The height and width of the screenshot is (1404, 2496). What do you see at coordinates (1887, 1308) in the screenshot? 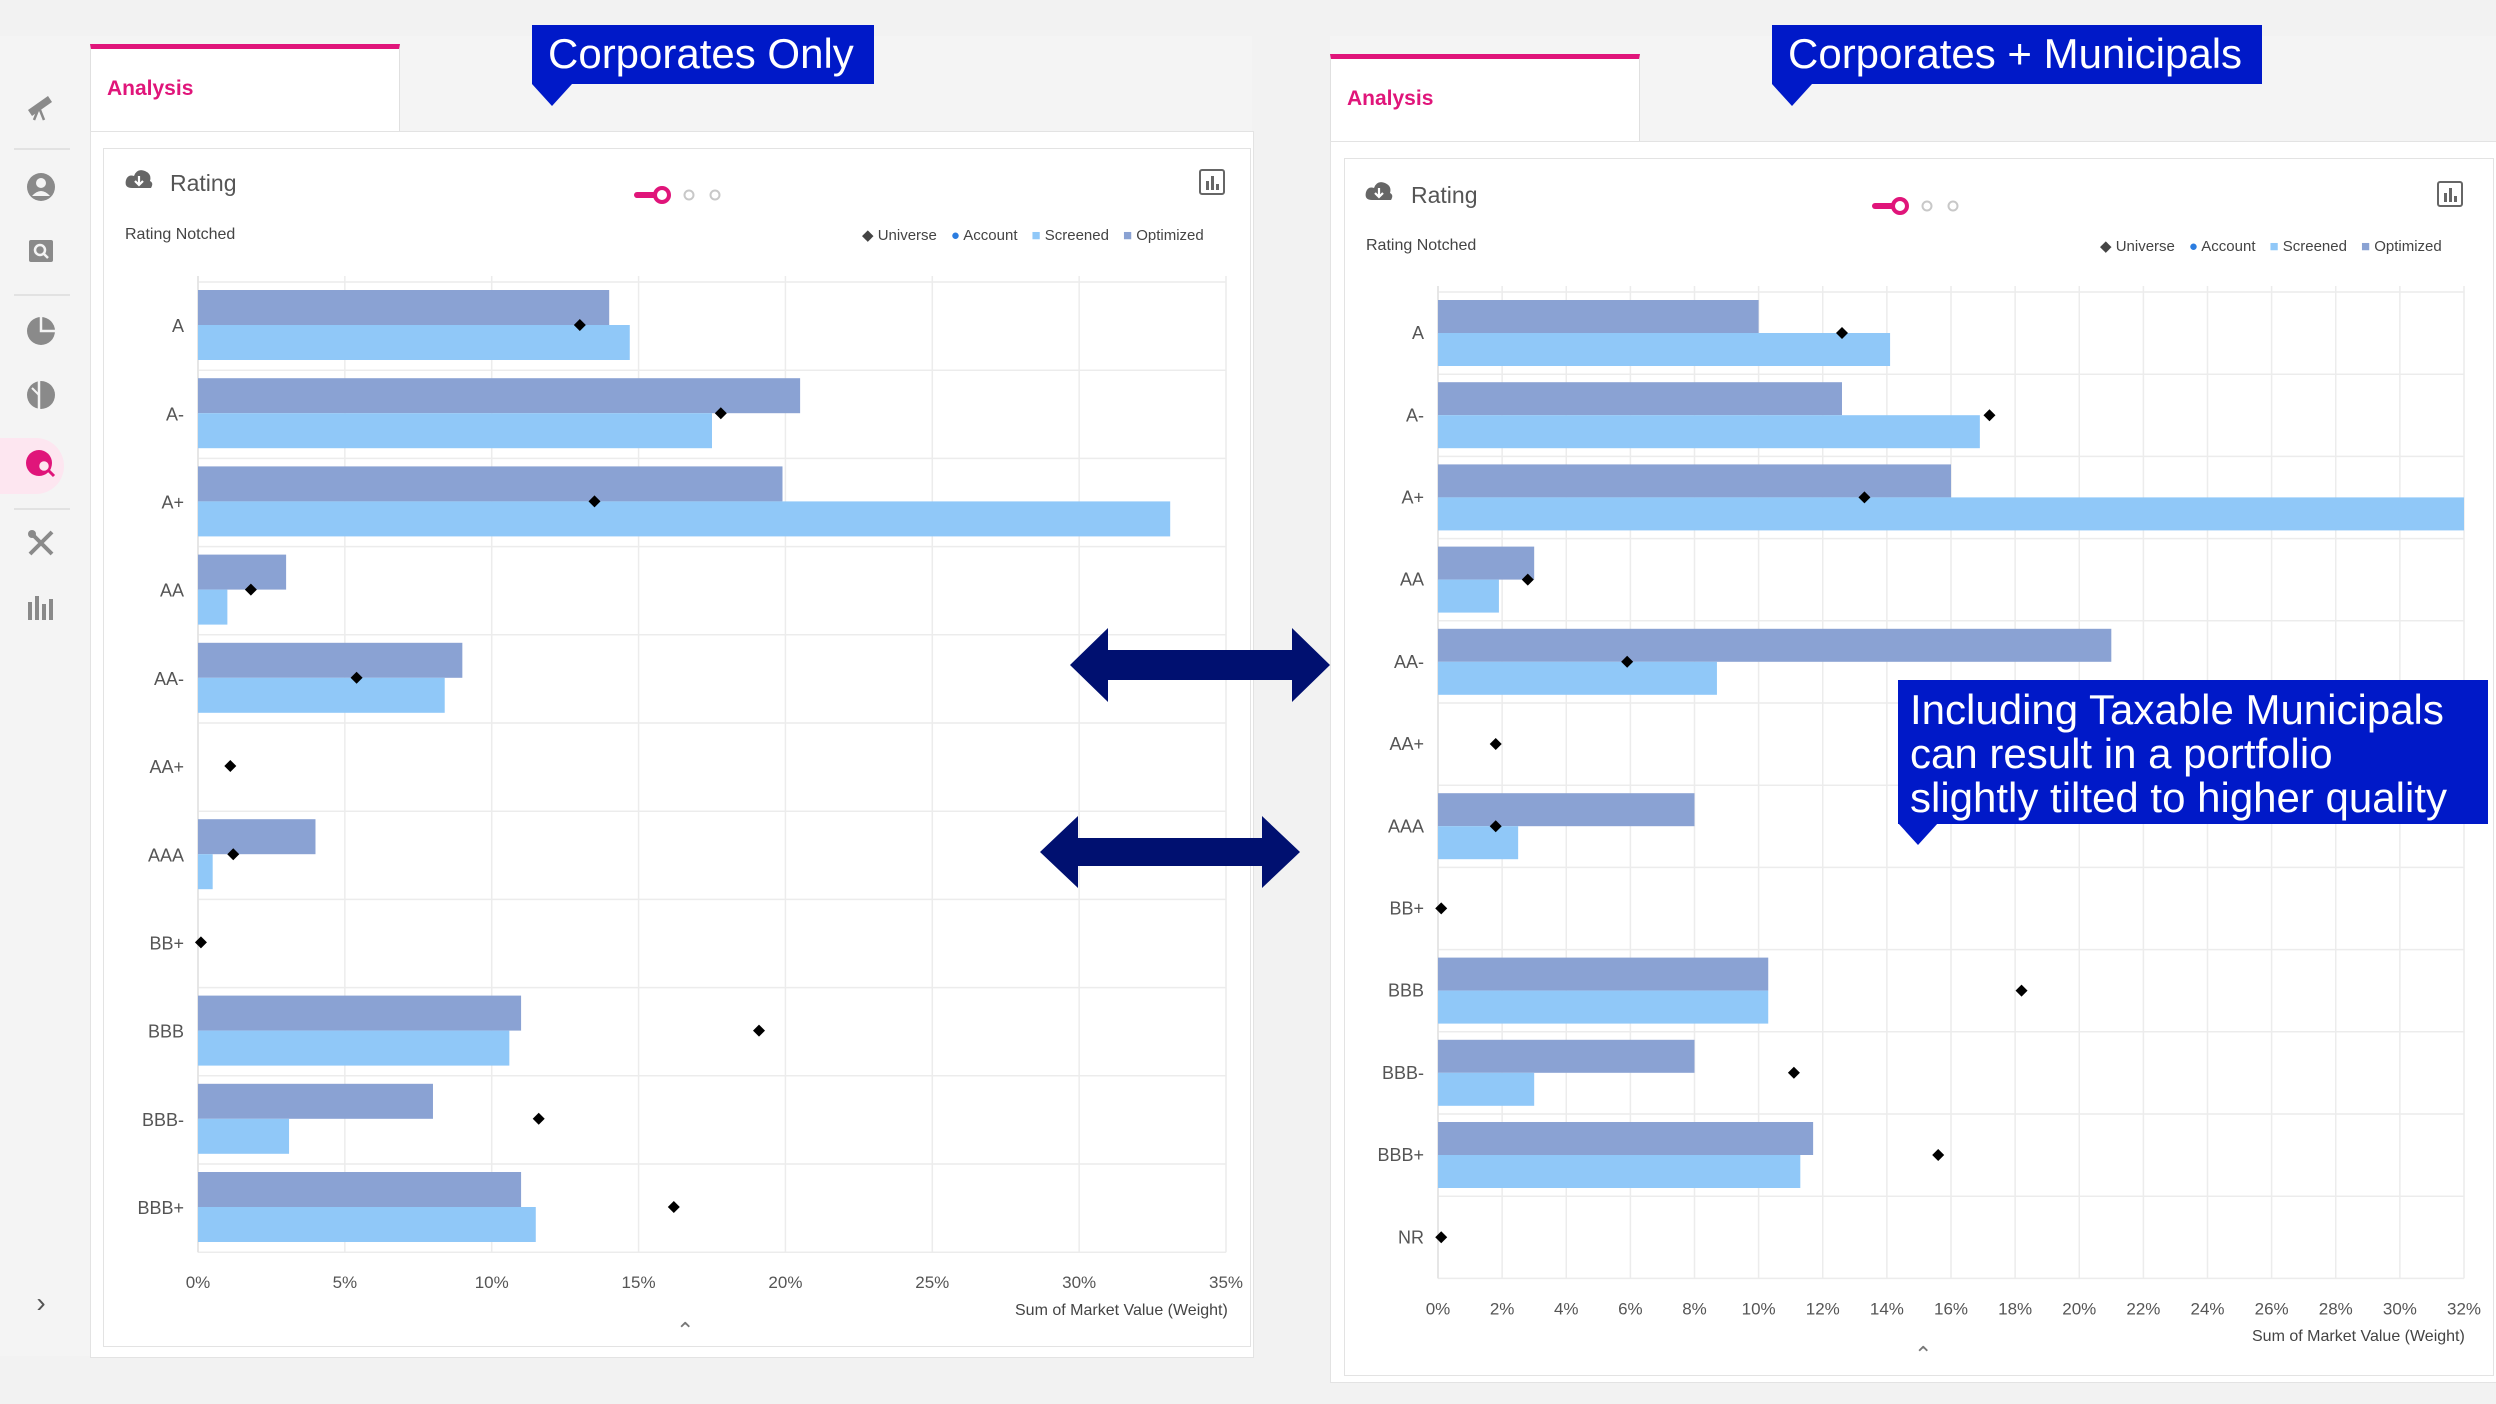
I see `x-tick-label: 14%` at bounding box center [1887, 1308].